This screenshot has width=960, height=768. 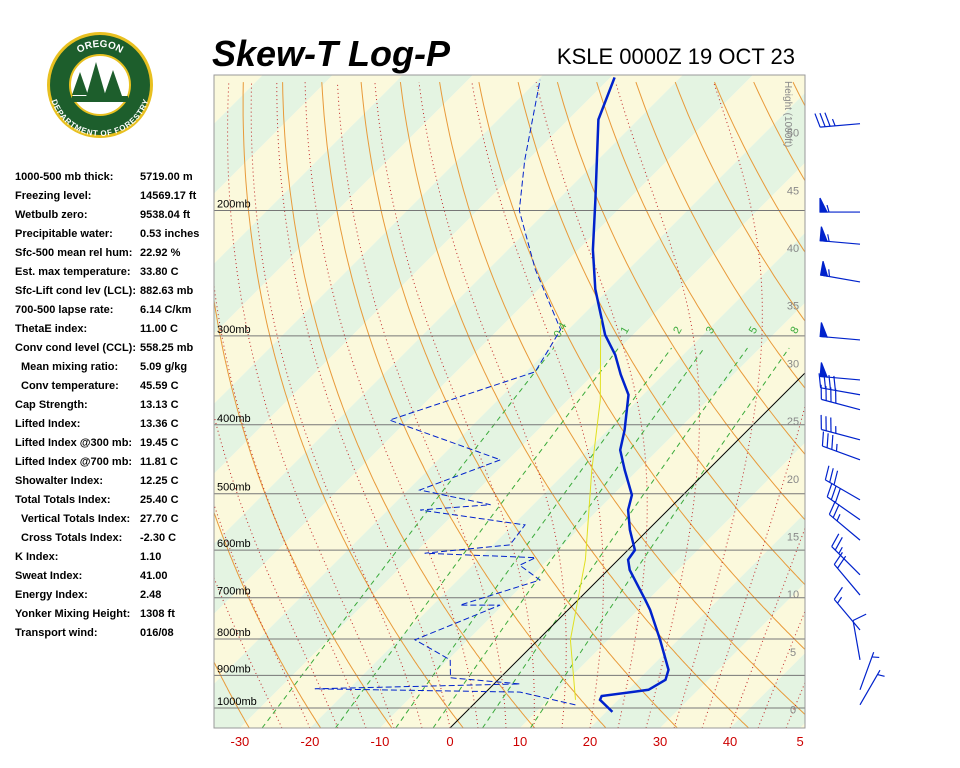 I want to click on stat-label: Sweat Index:, so click(x=48, y=576).